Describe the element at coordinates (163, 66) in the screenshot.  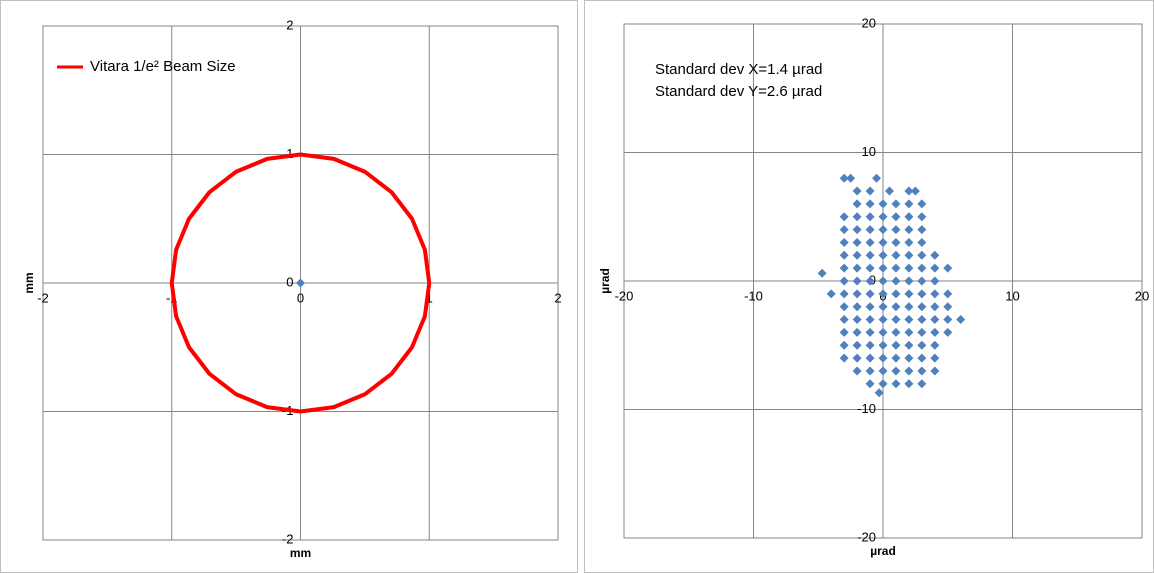
I see `legend-label: Vitara 1/e² Beam Size` at that location.